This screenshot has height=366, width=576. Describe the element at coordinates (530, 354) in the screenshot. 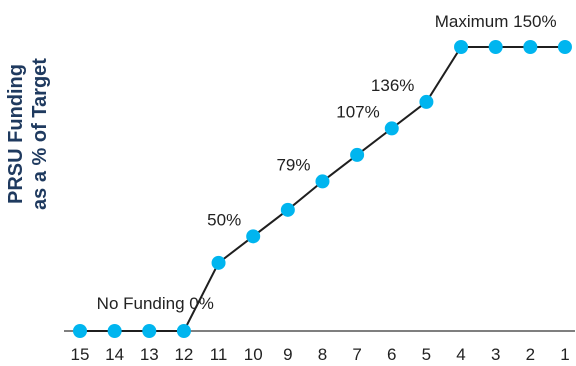

I see `x-tick-2: 2` at that location.